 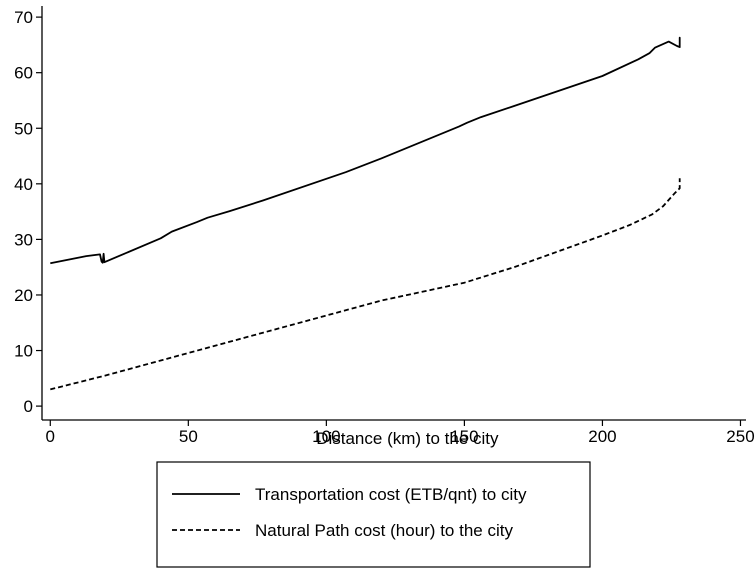 What do you see at coordinates (23, 73) in the screenshot?
I see `y-tick-label: 60` at bounding box center [23, 73].